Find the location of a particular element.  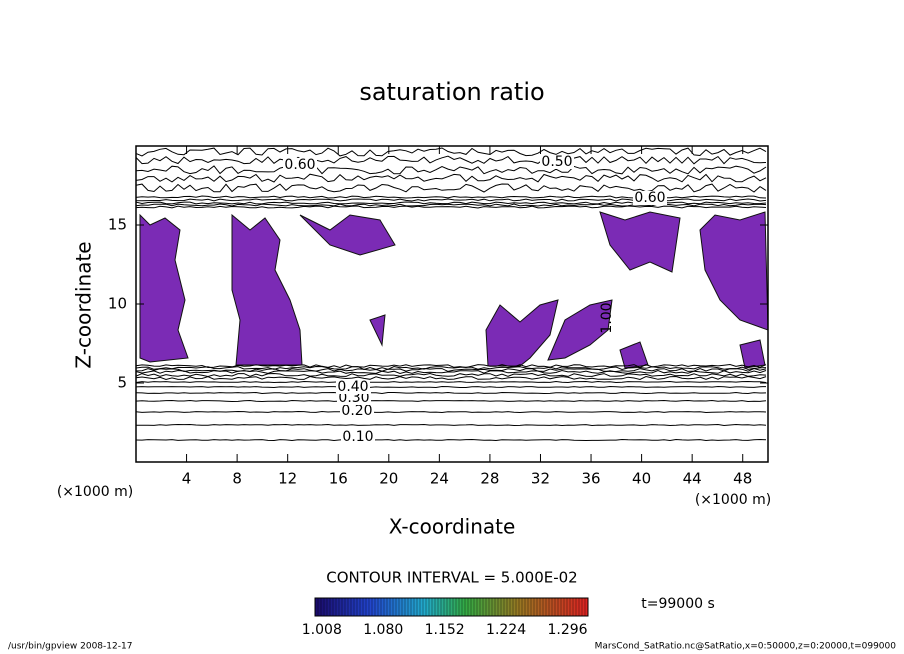

x-tick-label: 48 is located at coordinates (742, 479).